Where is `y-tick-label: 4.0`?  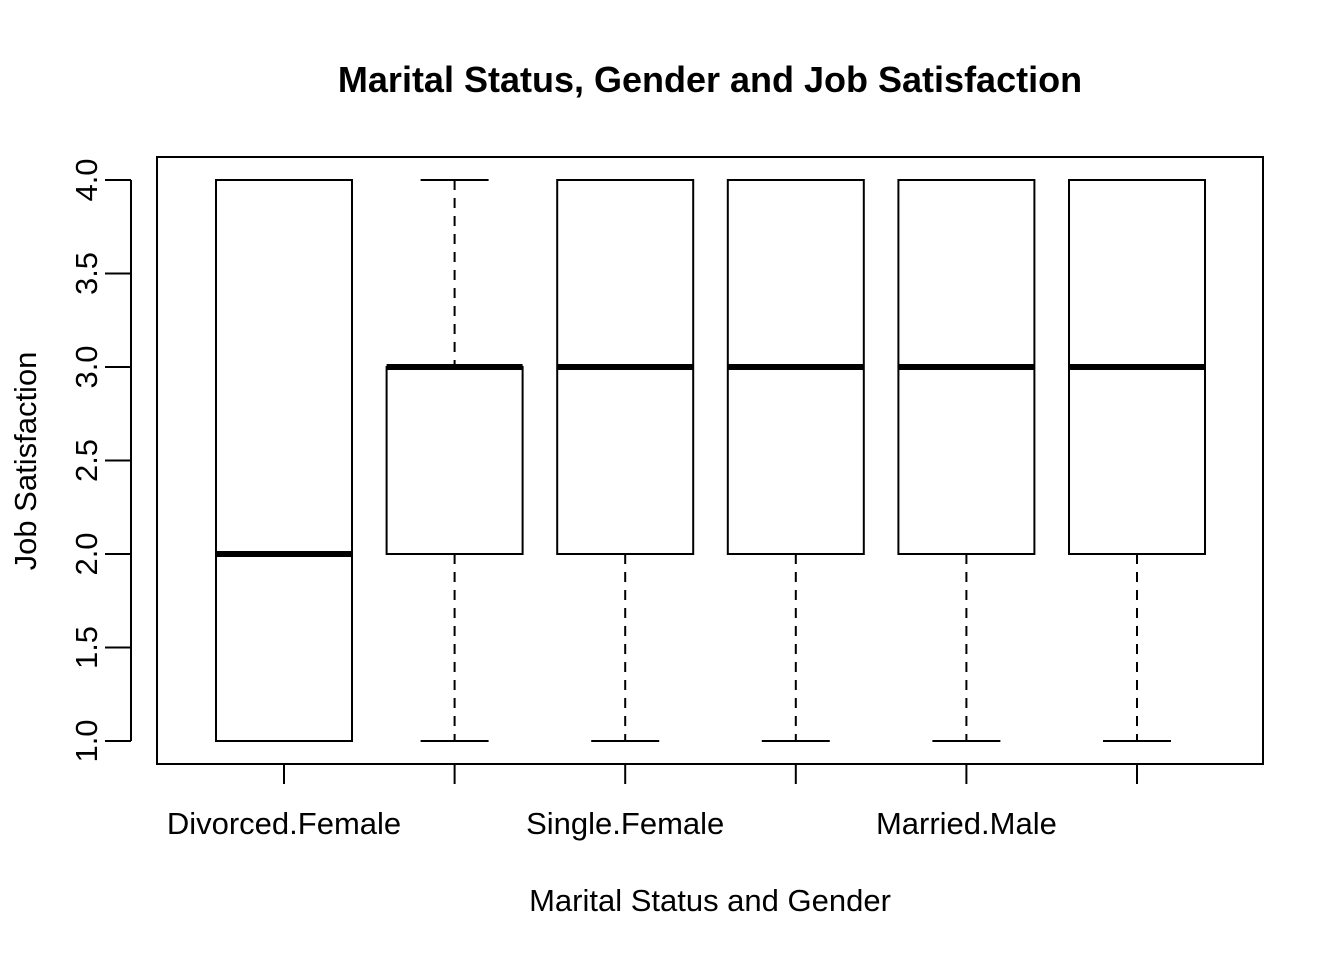
y-tick-label: 4.0 is located at coordinates (86, 179).